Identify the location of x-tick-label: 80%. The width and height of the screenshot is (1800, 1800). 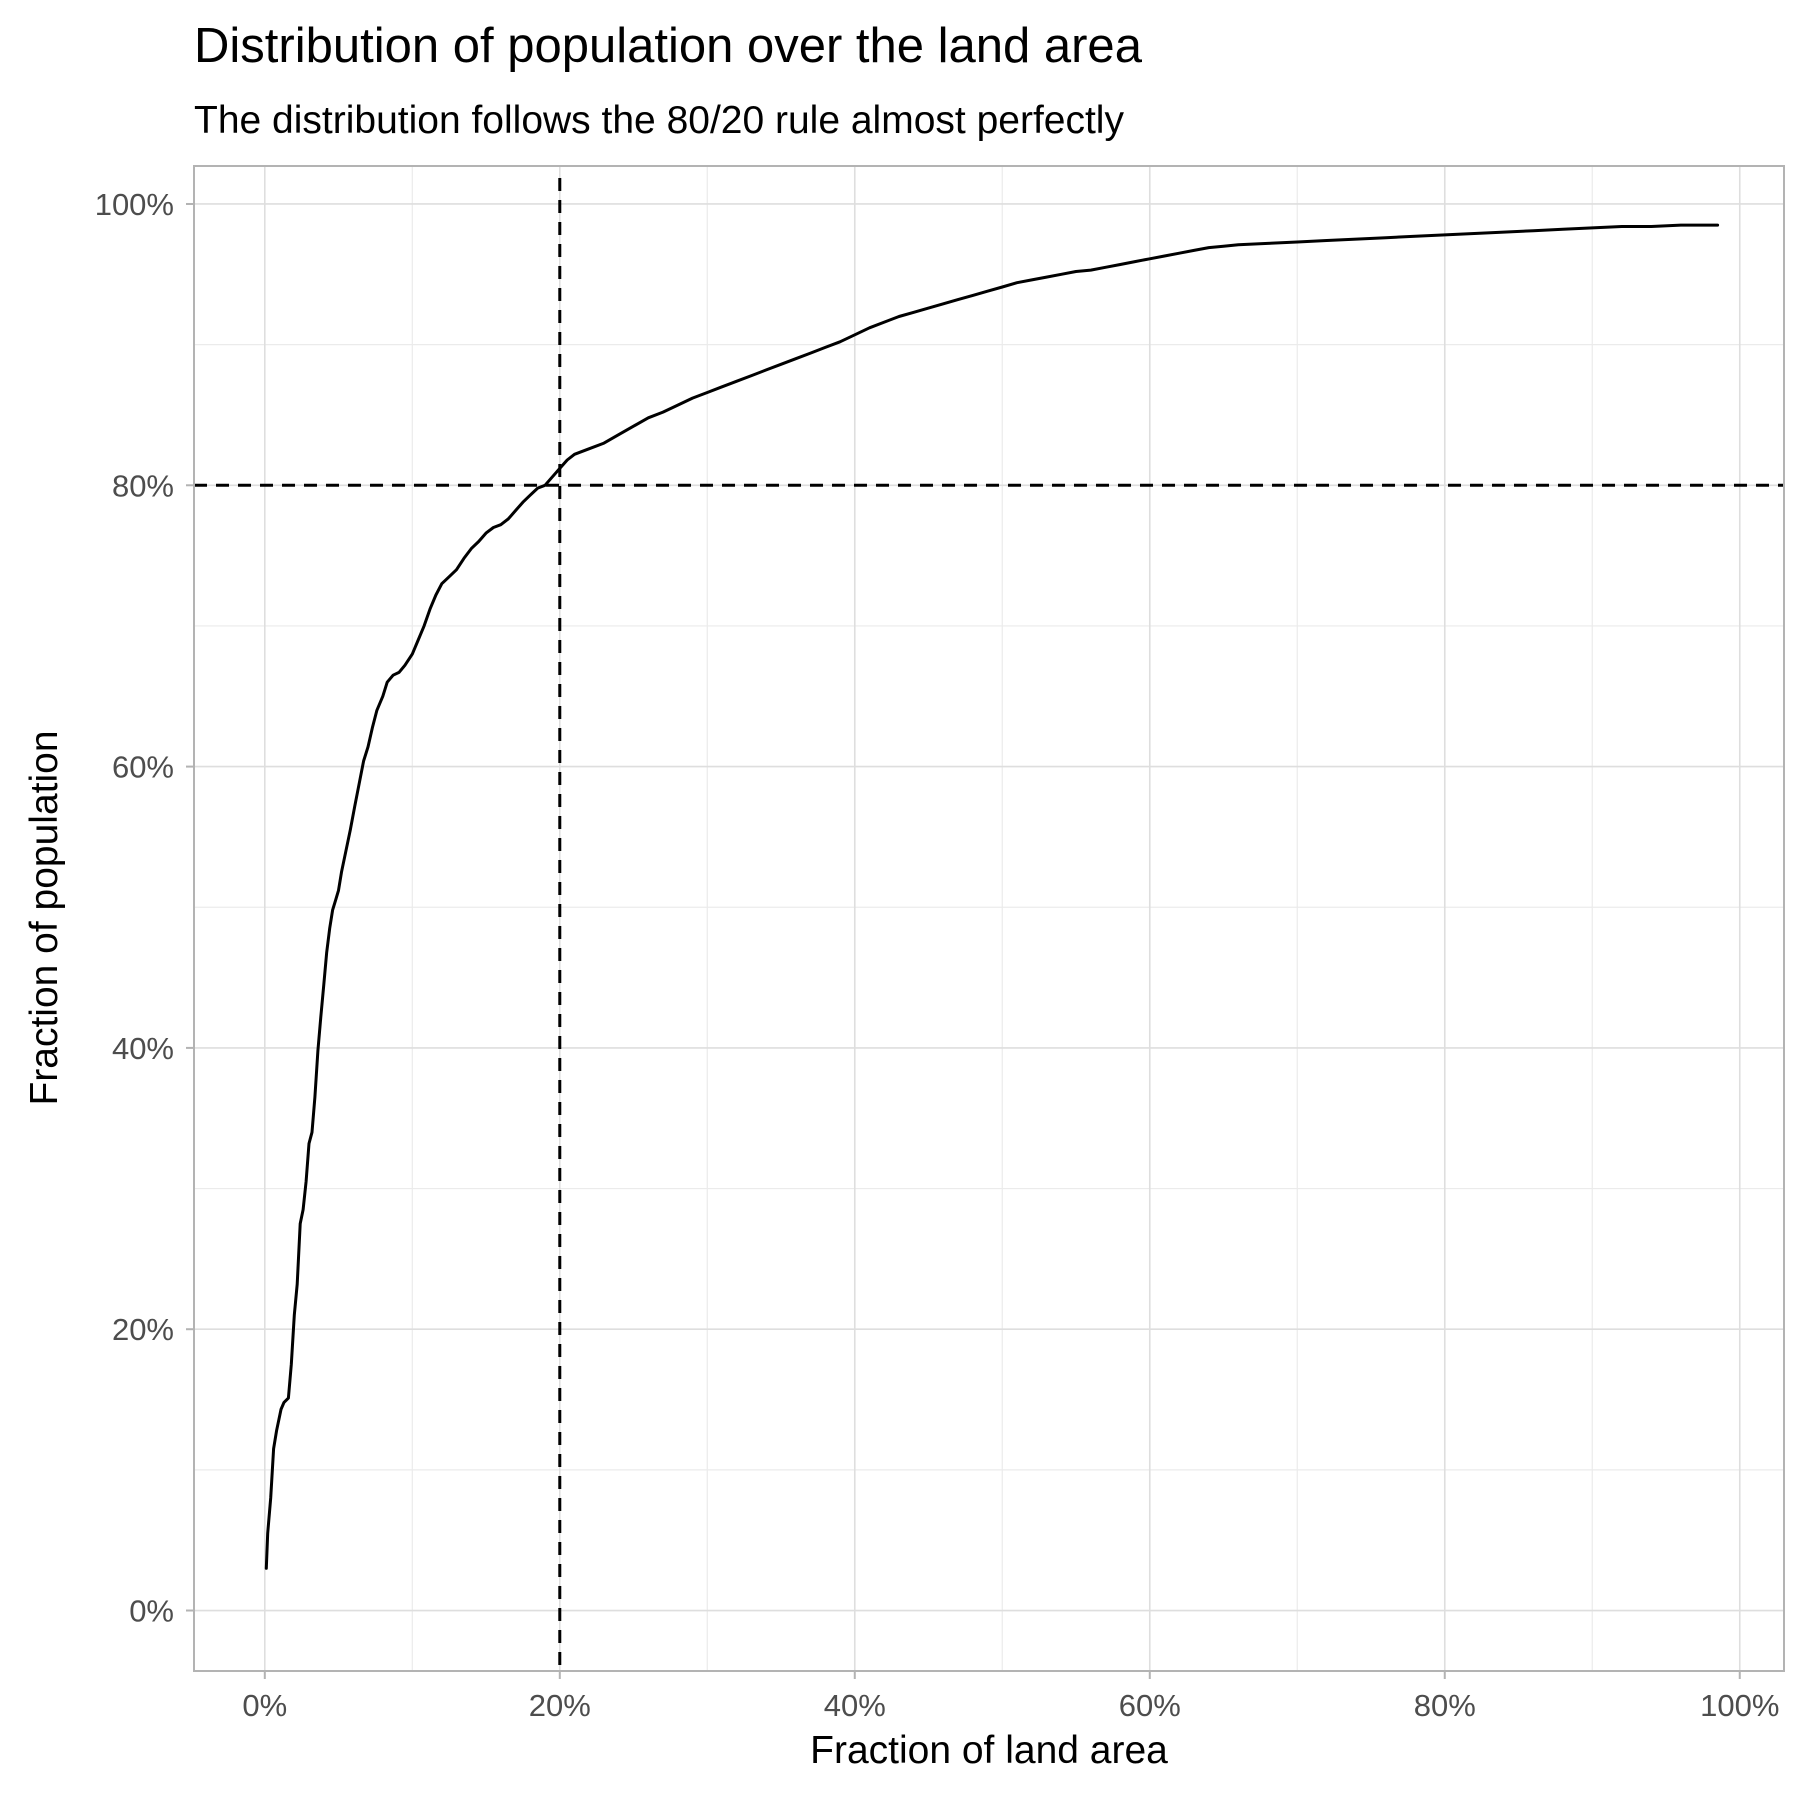
(1445, 1705).